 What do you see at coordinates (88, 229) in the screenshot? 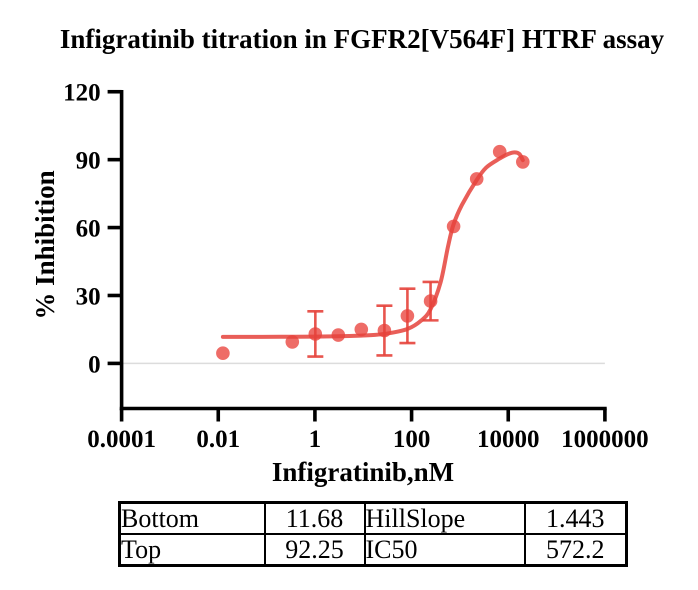
I see `y-tick-label: 60` at bounding box center [88, 229].